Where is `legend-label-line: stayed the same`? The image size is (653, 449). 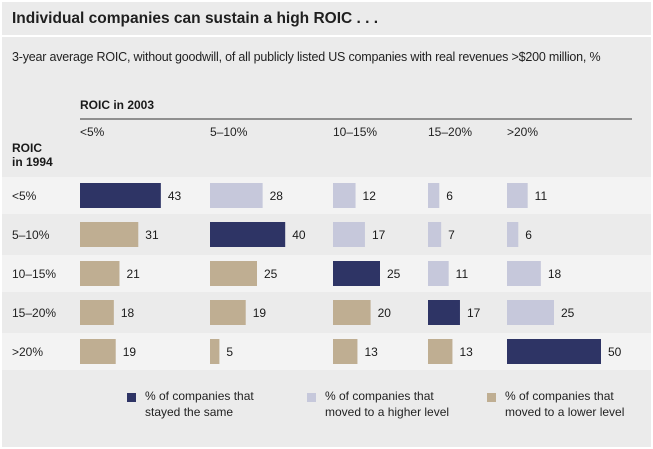 legend-label-line: stayed the same is located at coordinates (189, 412).